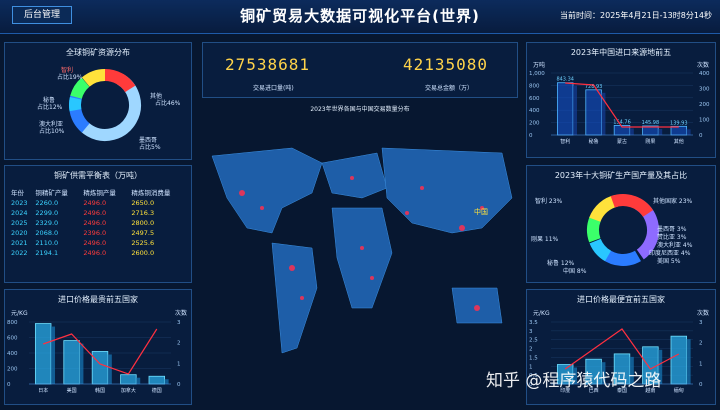  Describe the element at coordinates (70, 77) in the screenshot. I see `pie-label-1-sub: 占比19%` at that location.